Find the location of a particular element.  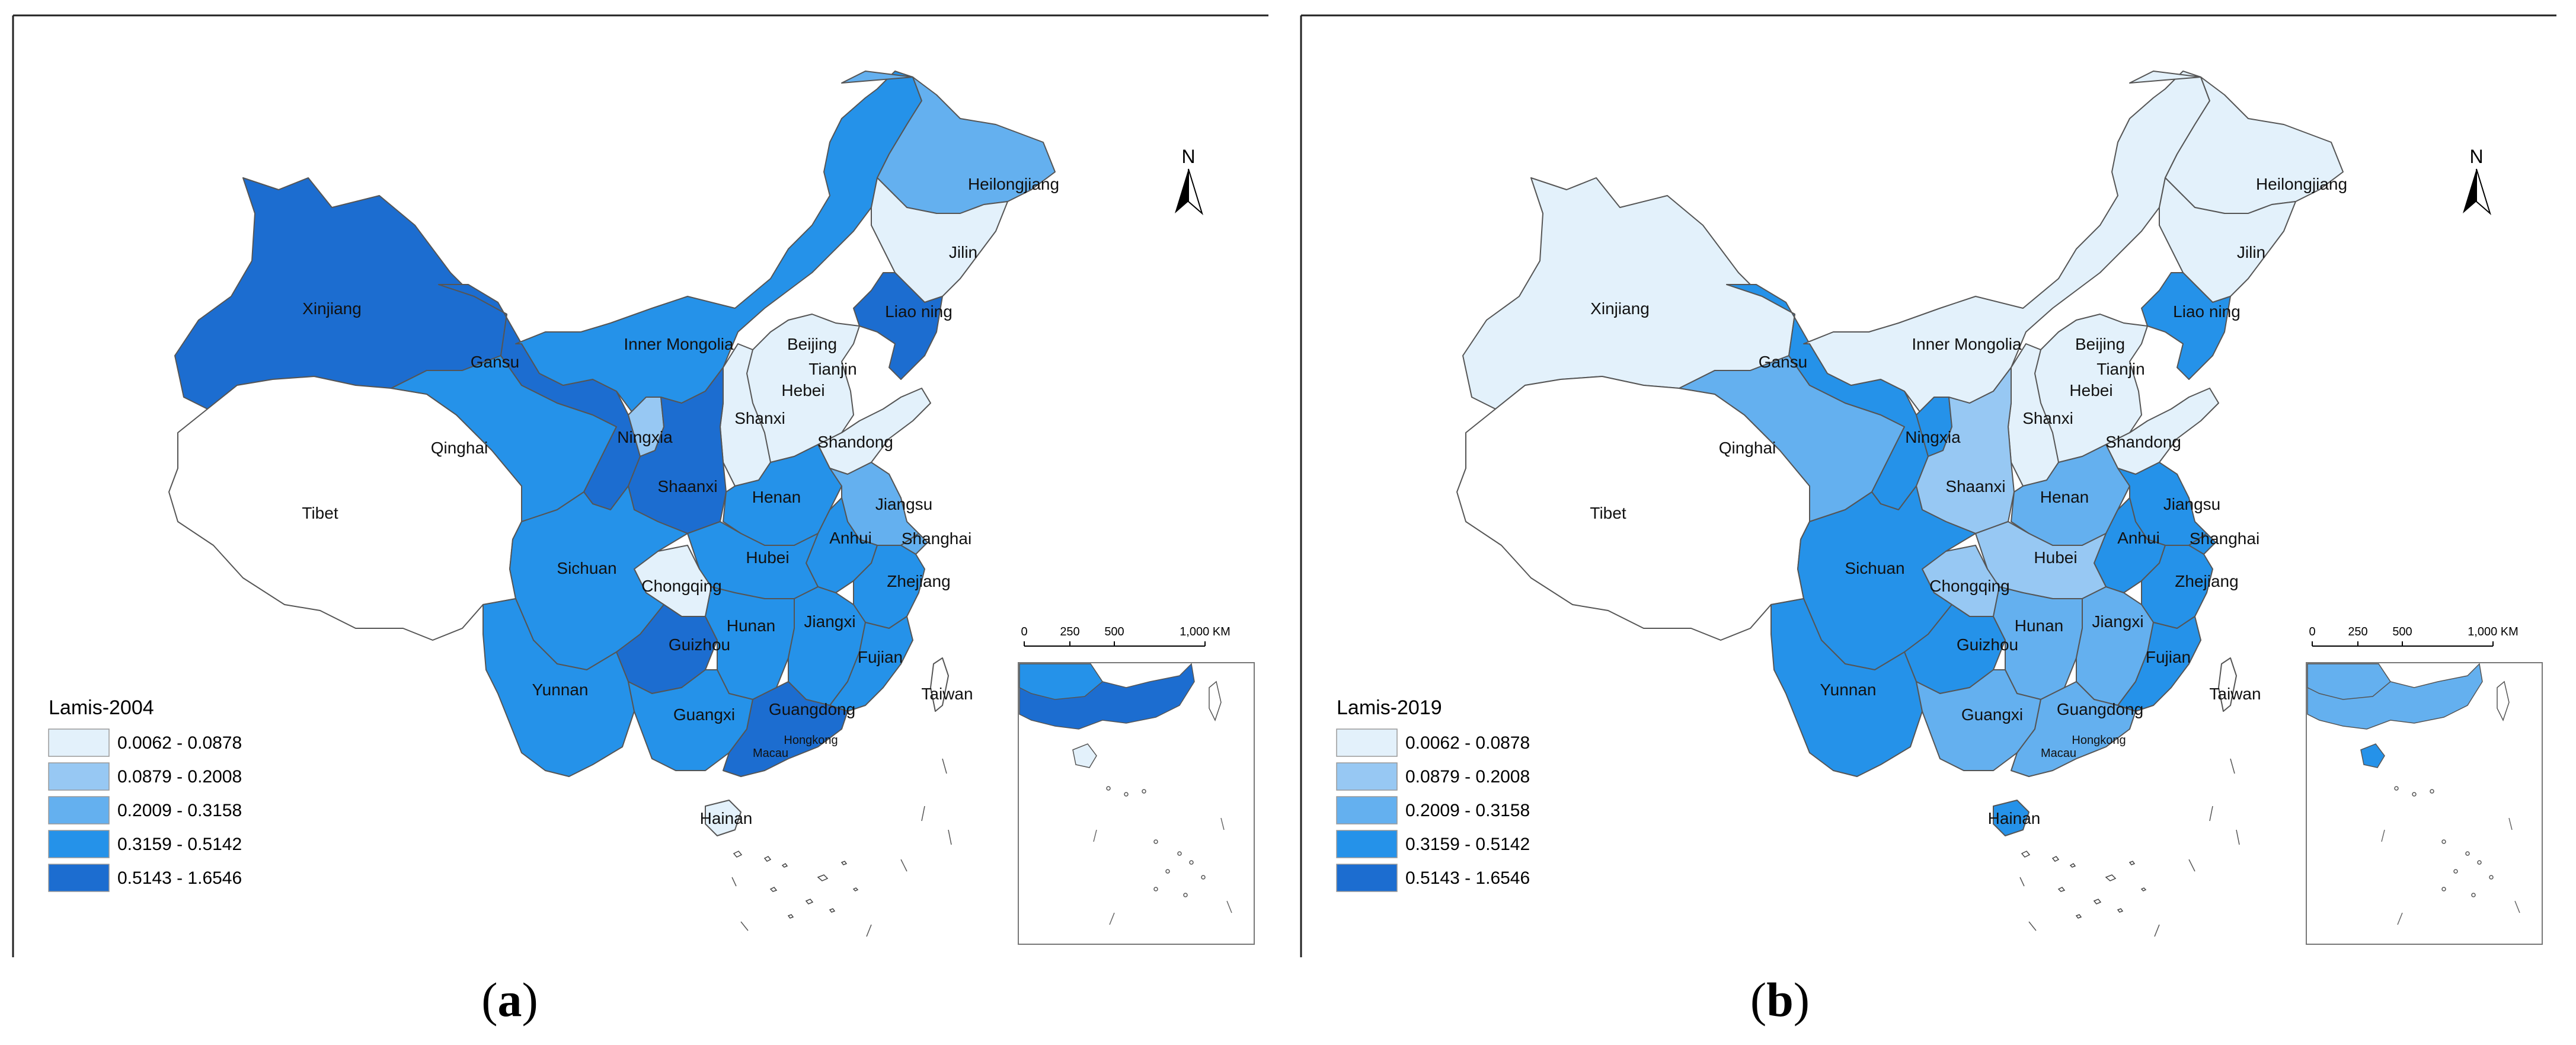

province-taiwan is located at coordinates (2227, 684).